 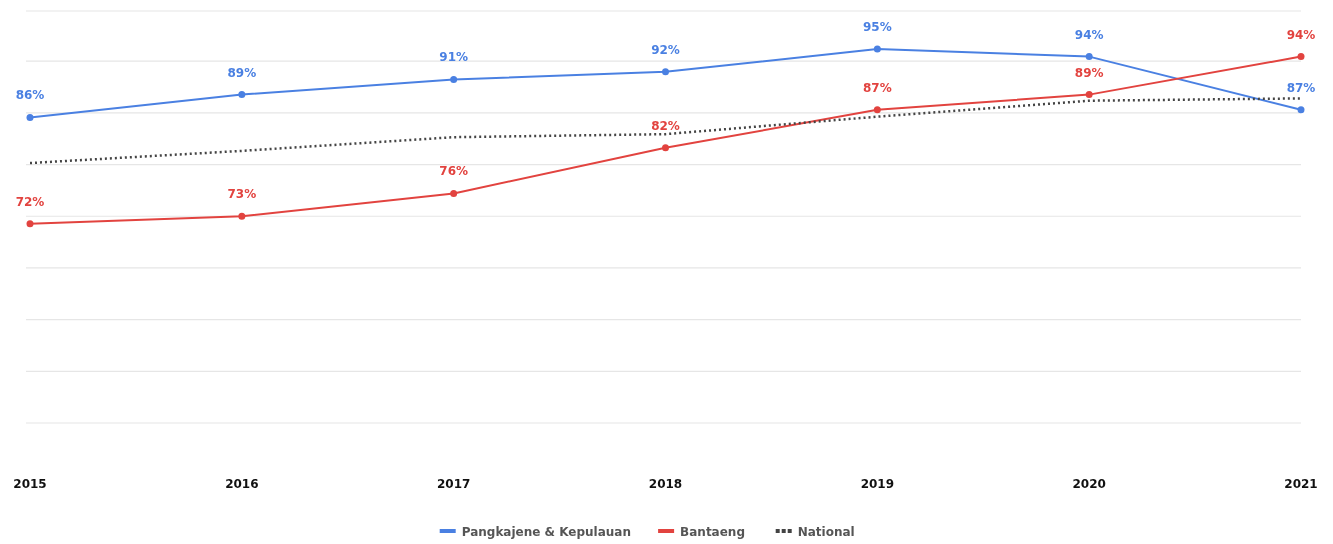 I want to click on x-tick-label: 2016, so click(x=242, y=484).